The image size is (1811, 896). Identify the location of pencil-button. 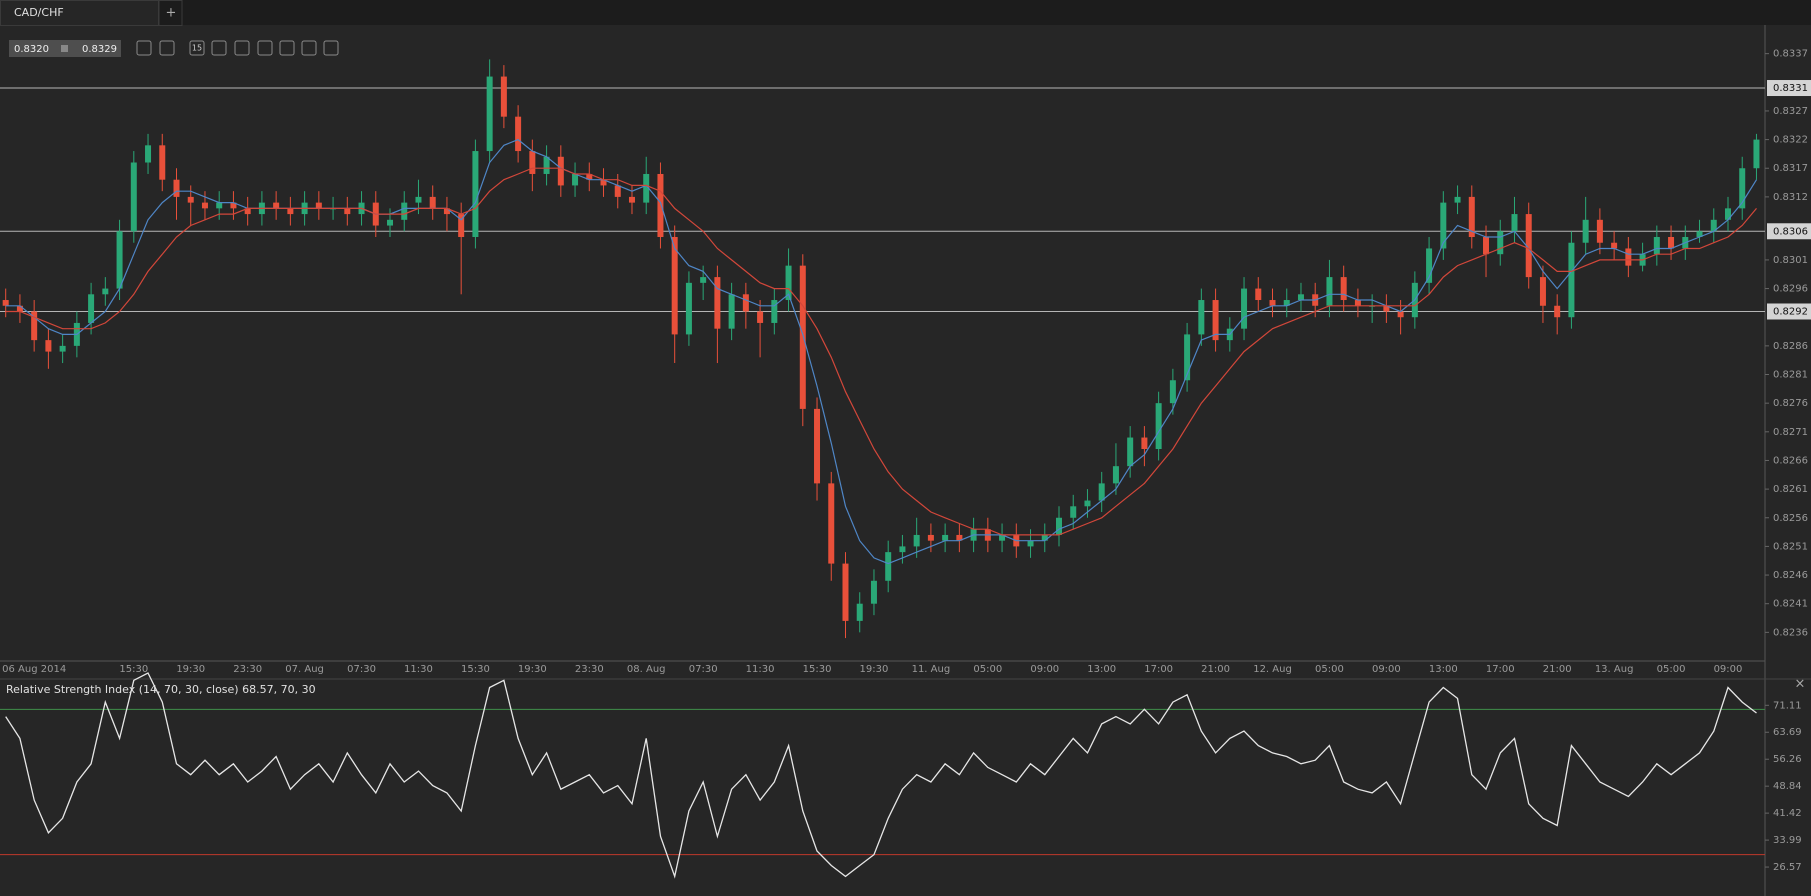
(331, 48).